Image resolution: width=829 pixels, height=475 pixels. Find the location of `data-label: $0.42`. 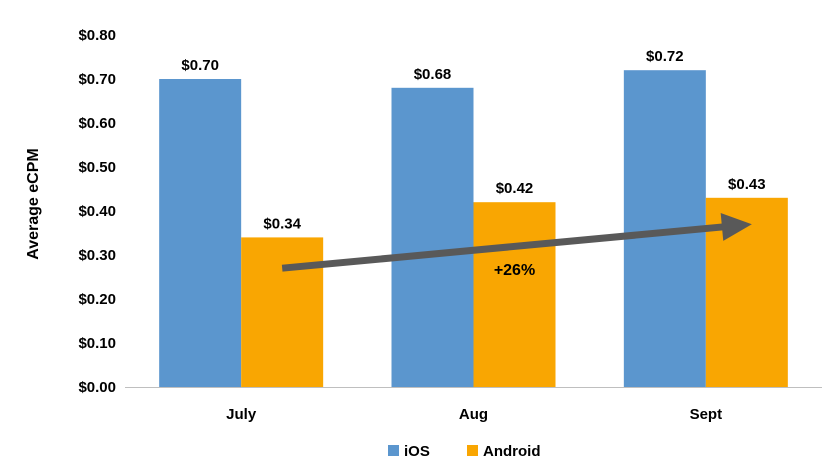

data-label: $0.42 is located at coordinates (515, 188).